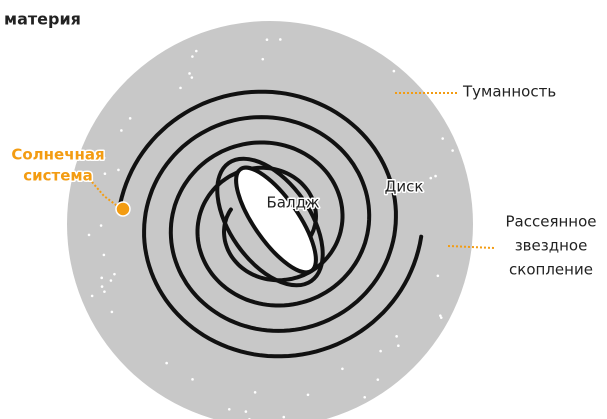 The width and height of the screenshot is (607, 419). Describe the element at coordinates (276, 220) in the screenshot. I see `bulge` at that location.